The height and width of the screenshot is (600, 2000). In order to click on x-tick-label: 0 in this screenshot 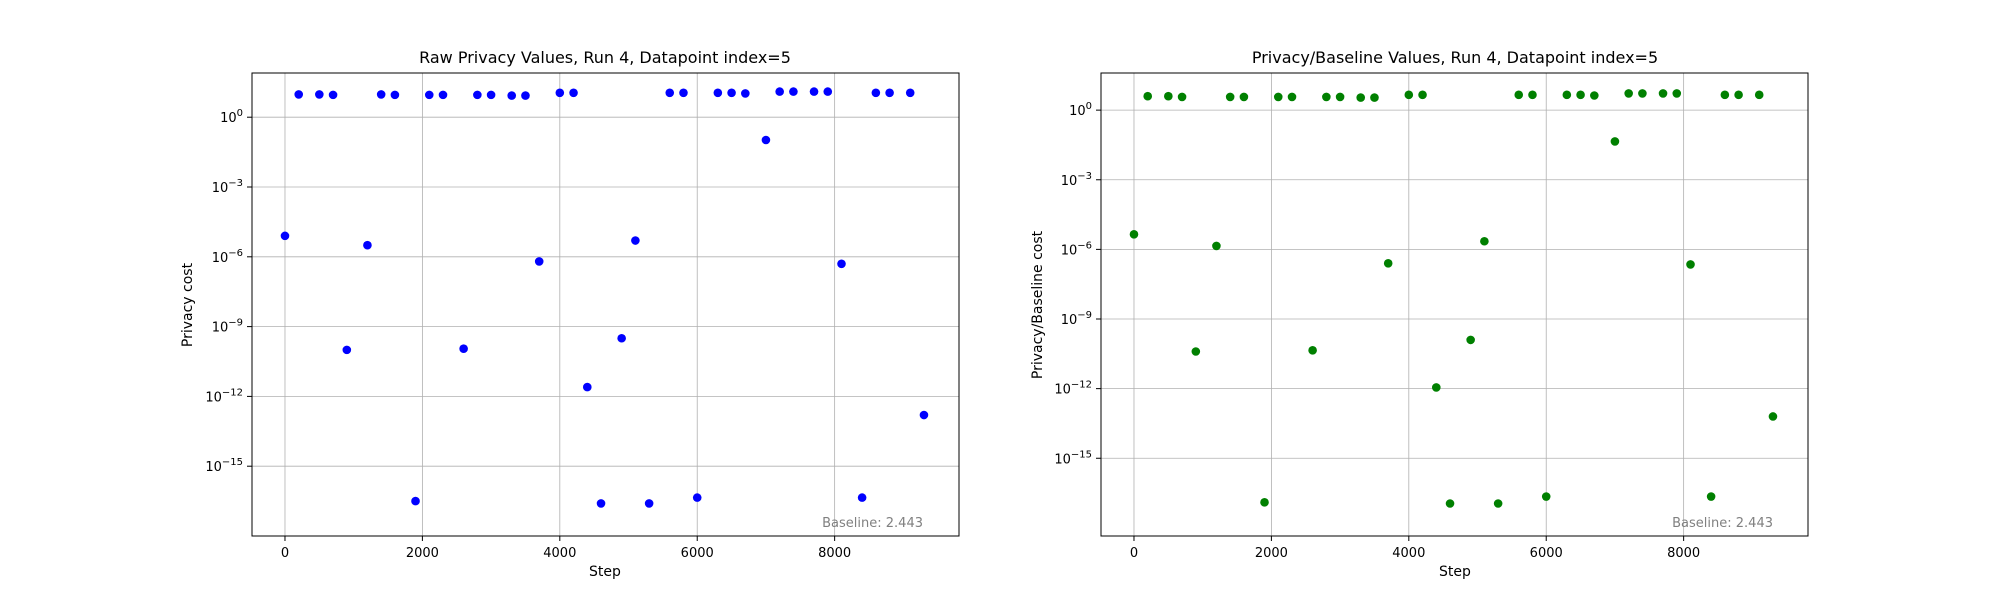, I will do `click(285, 553)`.